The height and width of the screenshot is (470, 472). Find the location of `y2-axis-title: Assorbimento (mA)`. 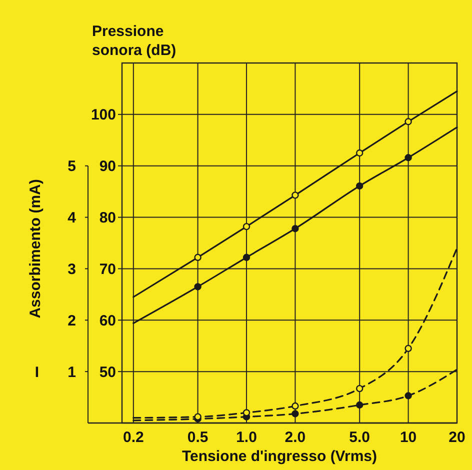

y2-axis-title: Assorbimento (mA) is located at coordinates (35, 248).